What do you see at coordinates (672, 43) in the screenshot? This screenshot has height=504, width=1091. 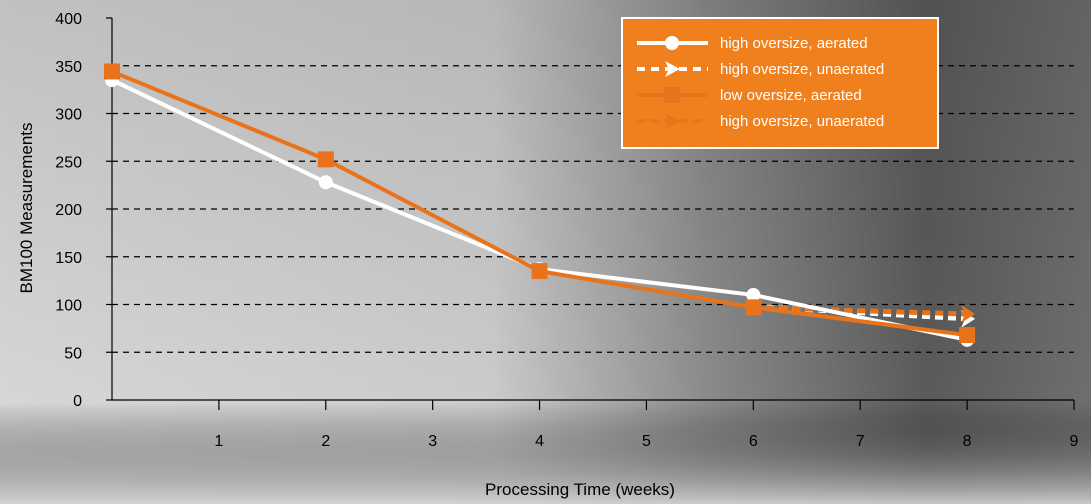 I see `circle-marker-icon` at bounding box center [672, 43].